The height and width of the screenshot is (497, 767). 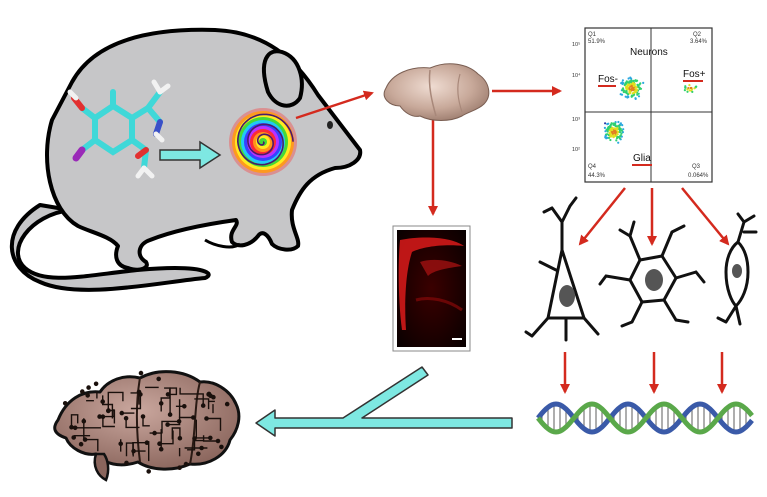 I want to click on brain-slice-image, so click(x=431, y=288).